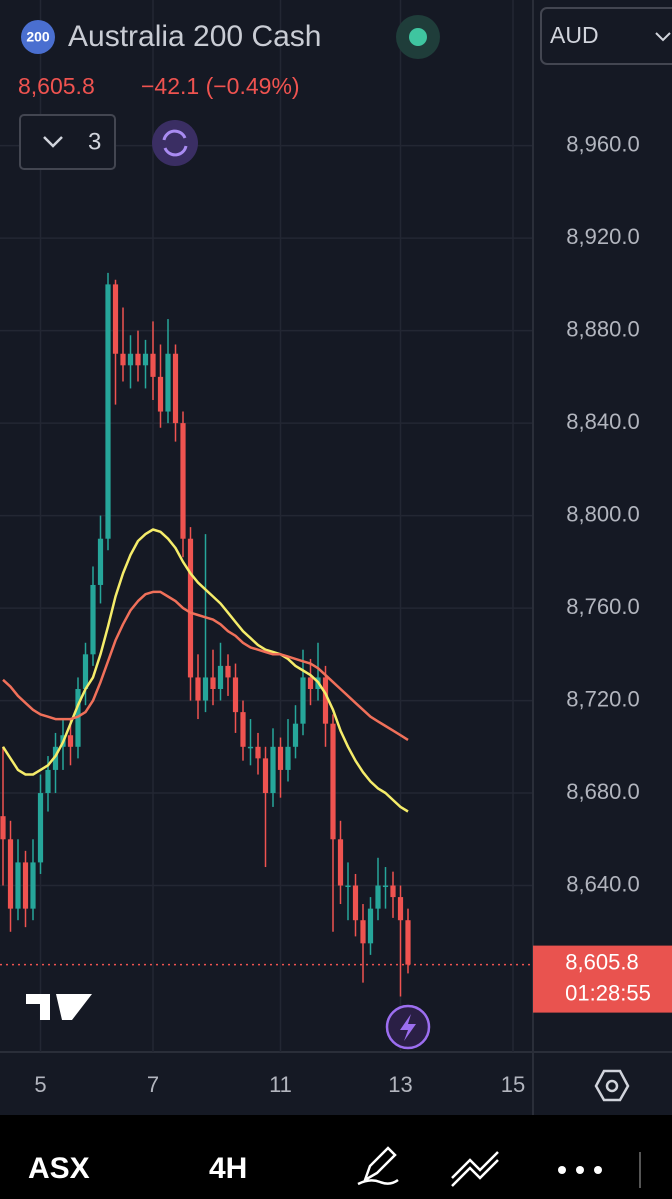 The height and width of the screenshot is (1199, 672). I want to click on price-change: −42.1 (−0.49%), so click(220, 86).